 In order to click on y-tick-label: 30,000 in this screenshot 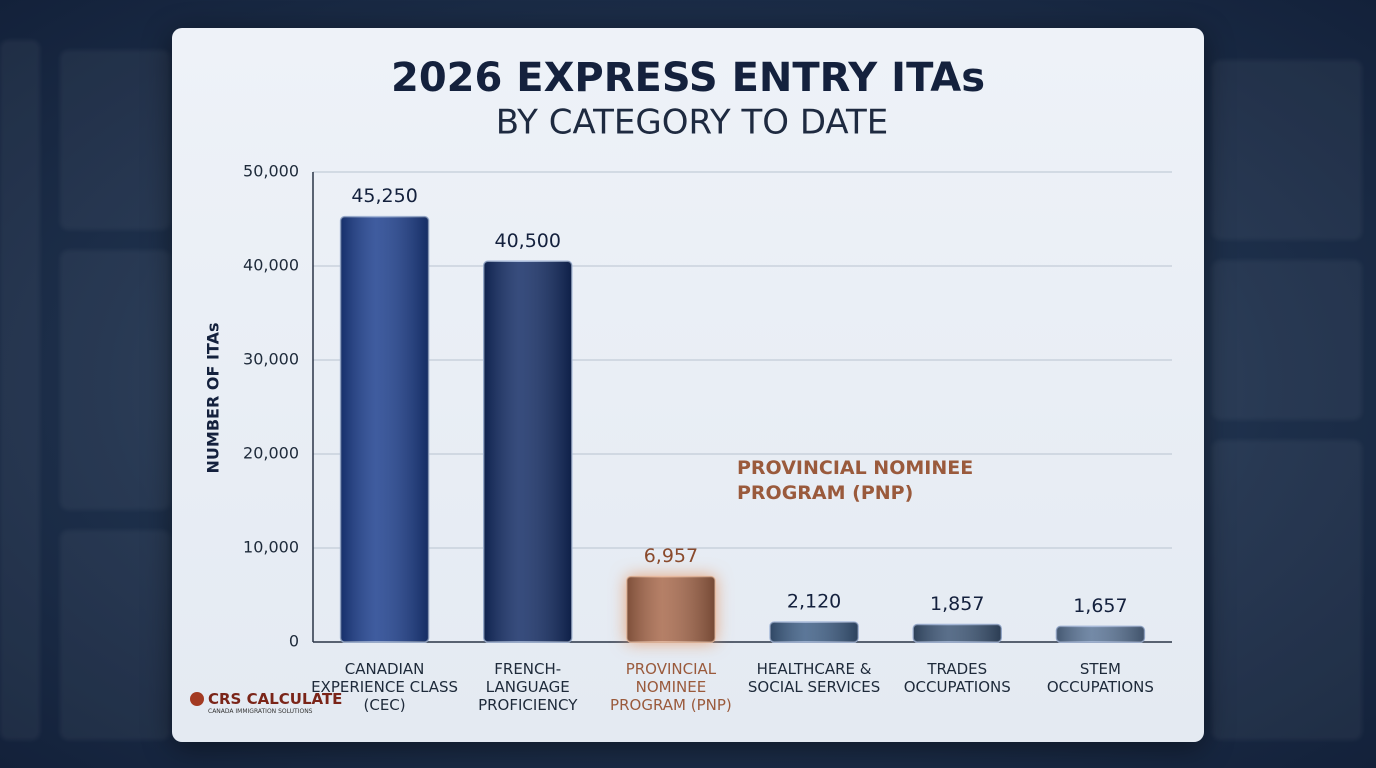, I will do `click(271, 359)`.